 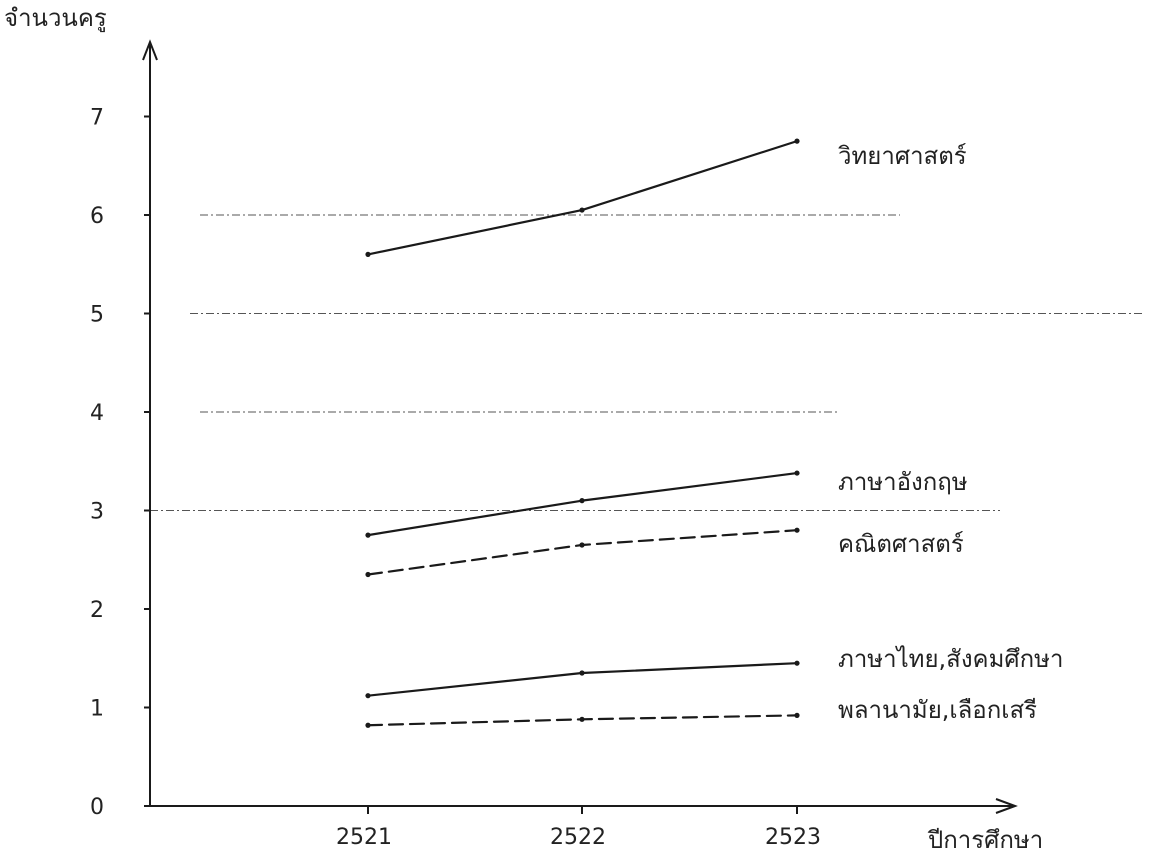 I want to click on x-tick-label: 2521, so click(x=364, y=837).